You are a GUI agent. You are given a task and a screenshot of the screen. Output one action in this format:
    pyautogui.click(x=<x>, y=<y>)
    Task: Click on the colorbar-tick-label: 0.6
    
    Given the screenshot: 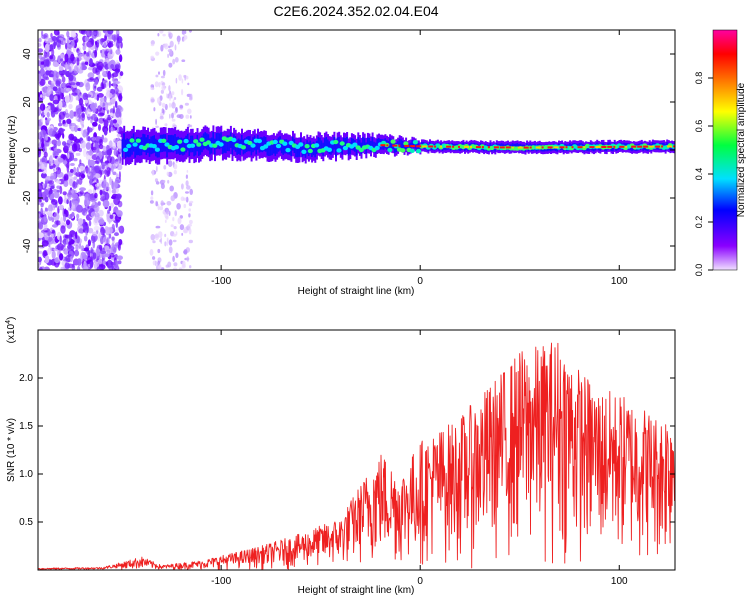 What is the action you would take?
    pyautogui.click(x=699, y=126)
    